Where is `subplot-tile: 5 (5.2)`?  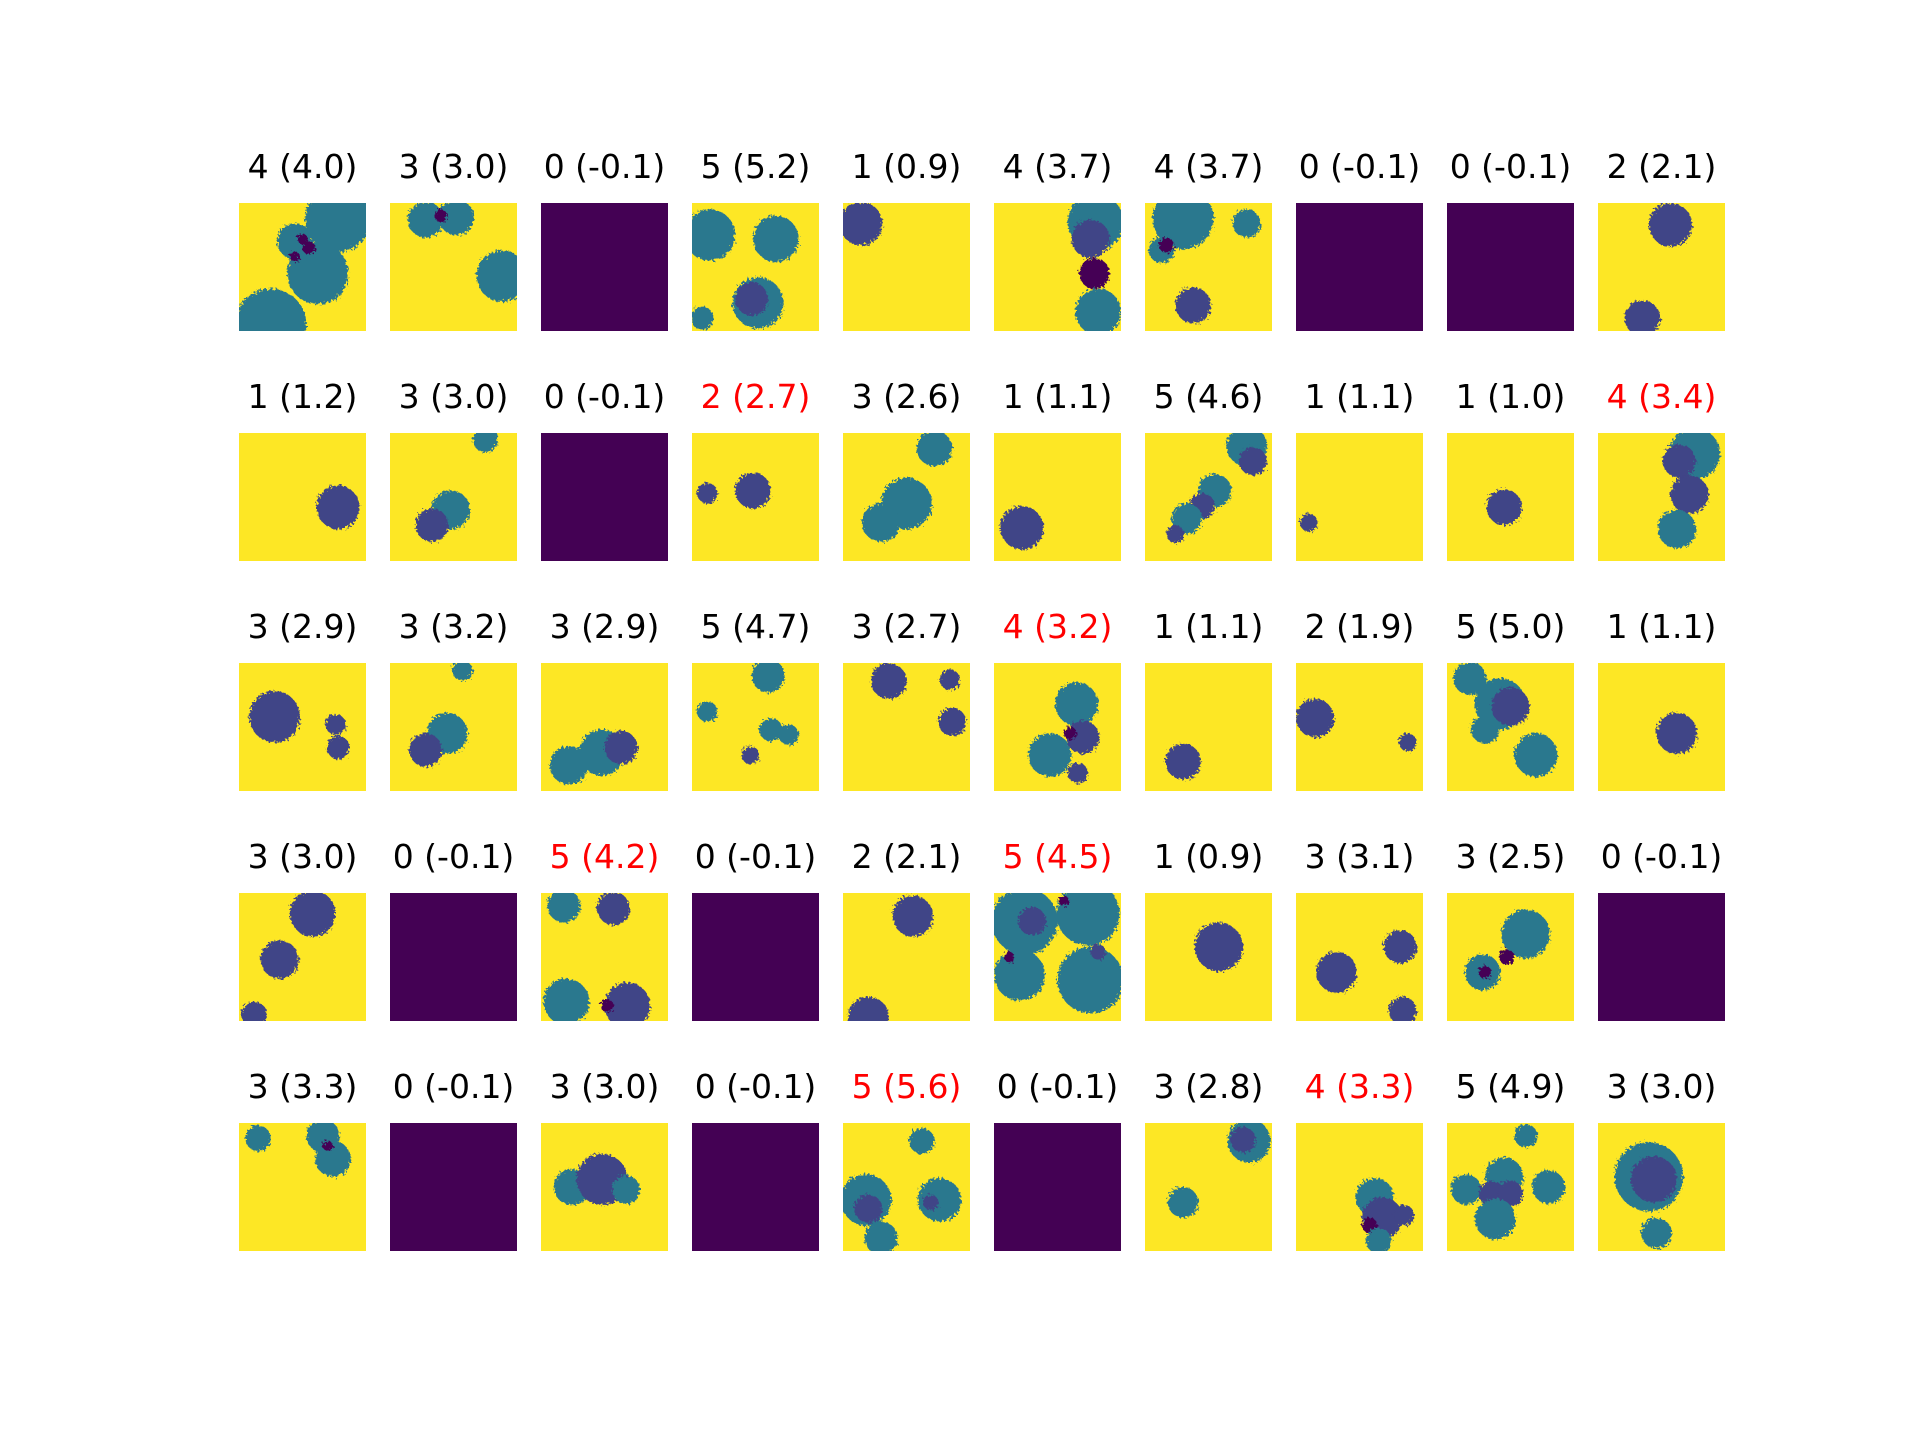
subplot-tile: 5 (5.2) is located at coordinates (755, 239).